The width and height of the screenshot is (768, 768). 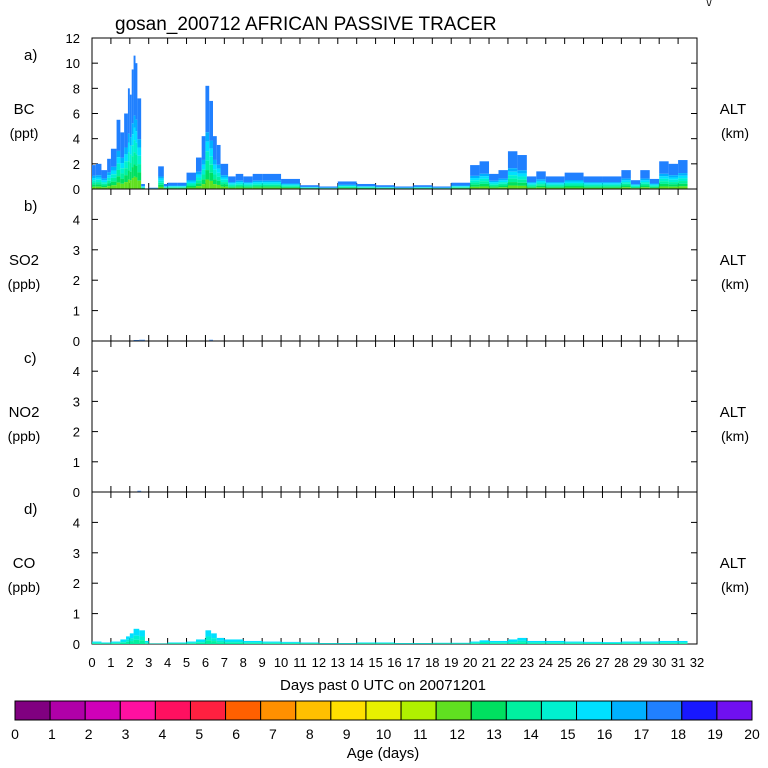 What do you see at coordinates (394, 662) in the screenshot?
I see `x-tick-label: 16` at bounding box center [394, 662].